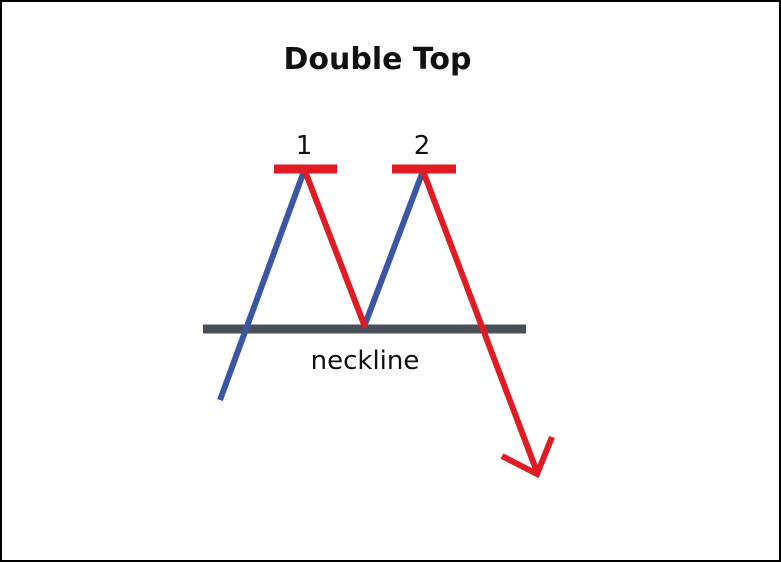 The image size is (781, 564). What do you see at coordinates (422, 146) in the screenshot?
I see `peak-2-label: 2` at bounding box center [422, 146].